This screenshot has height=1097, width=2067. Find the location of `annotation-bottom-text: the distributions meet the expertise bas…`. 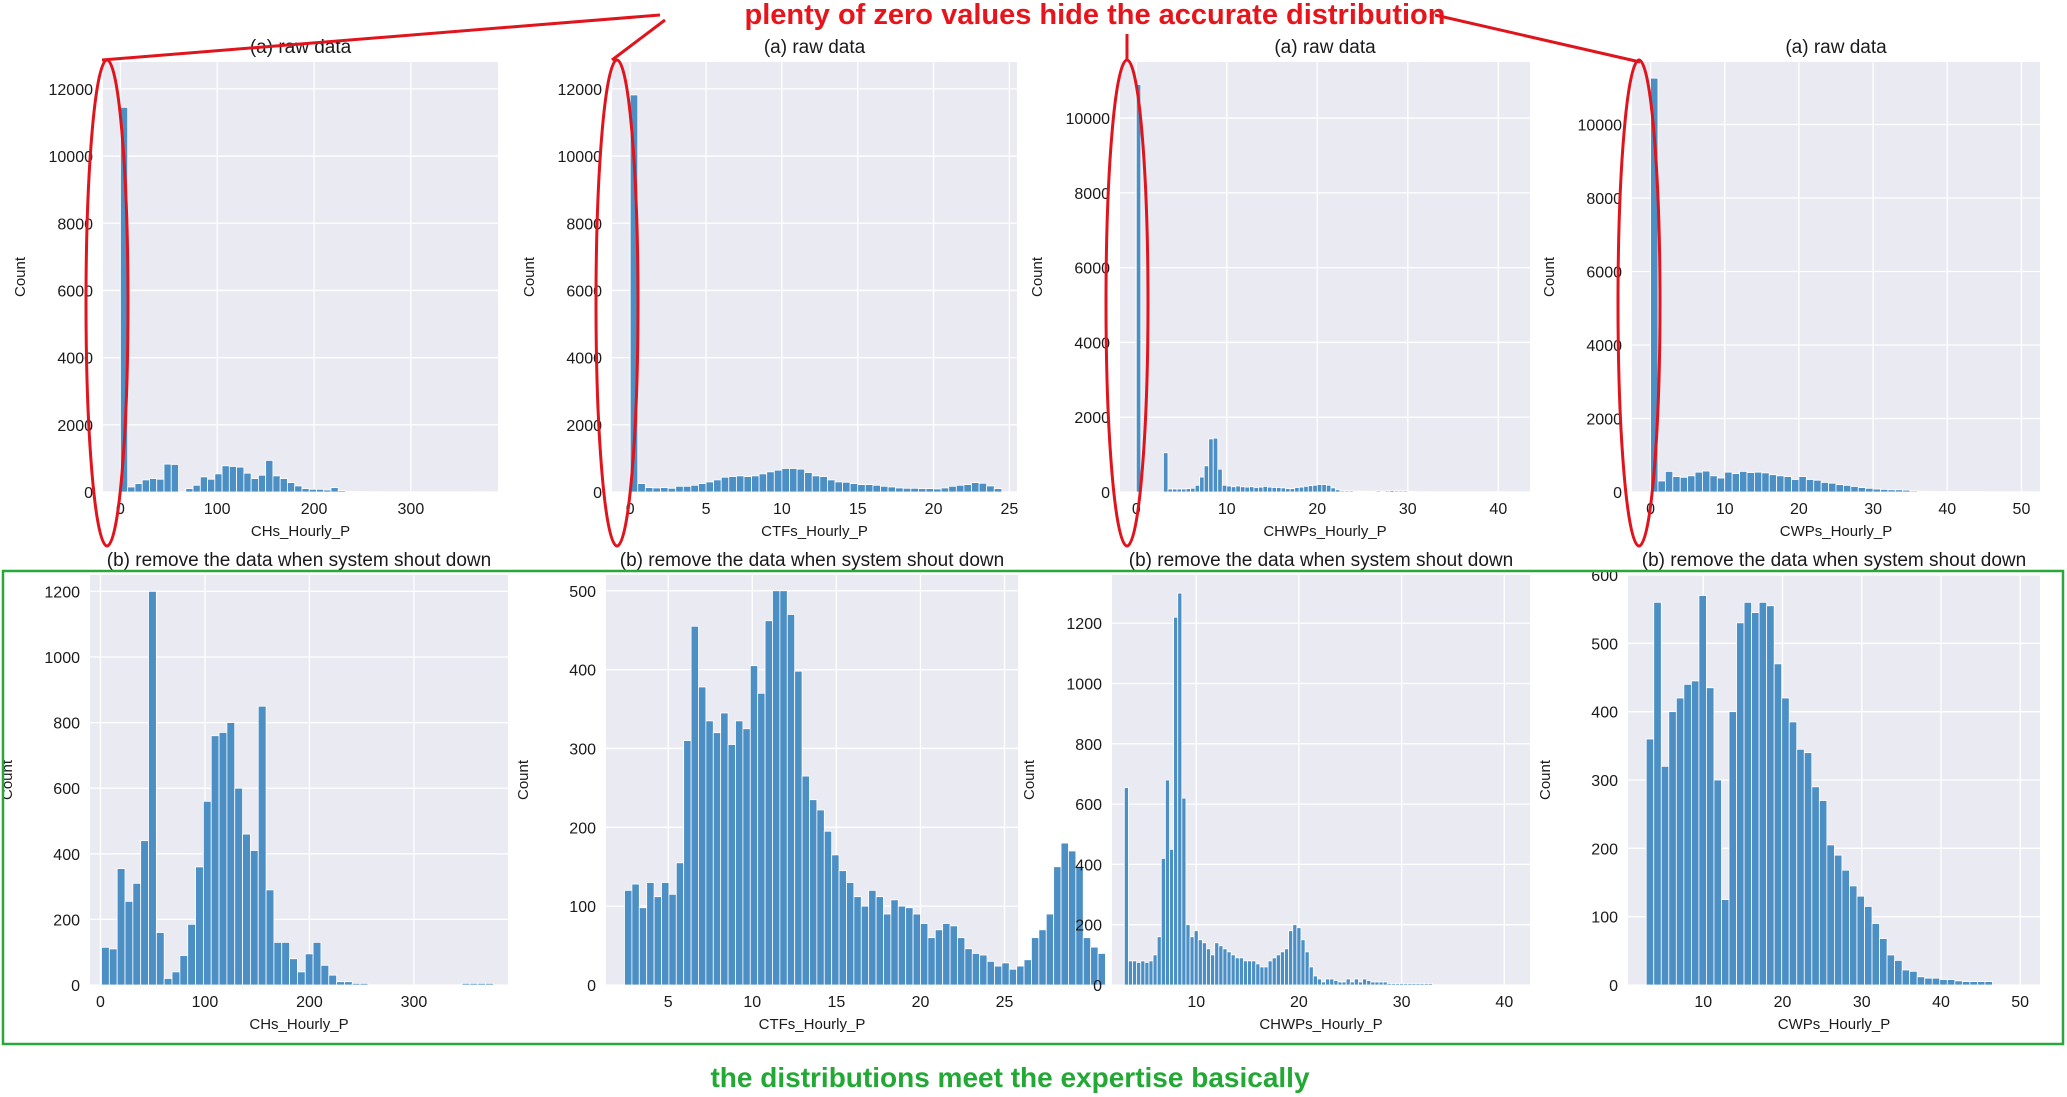

annotation-bottom-text: the distributions meet the expertise bas… is located at coordinates (1010, 1077).